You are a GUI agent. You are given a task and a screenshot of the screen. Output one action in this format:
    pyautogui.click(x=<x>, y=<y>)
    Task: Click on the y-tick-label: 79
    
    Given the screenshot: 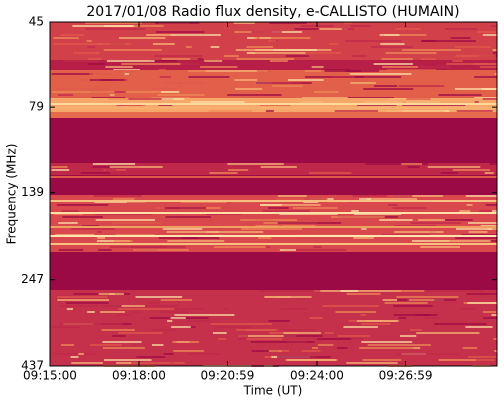 What is the action you would take?
    pyautogui.click(x=36, y=107)
    